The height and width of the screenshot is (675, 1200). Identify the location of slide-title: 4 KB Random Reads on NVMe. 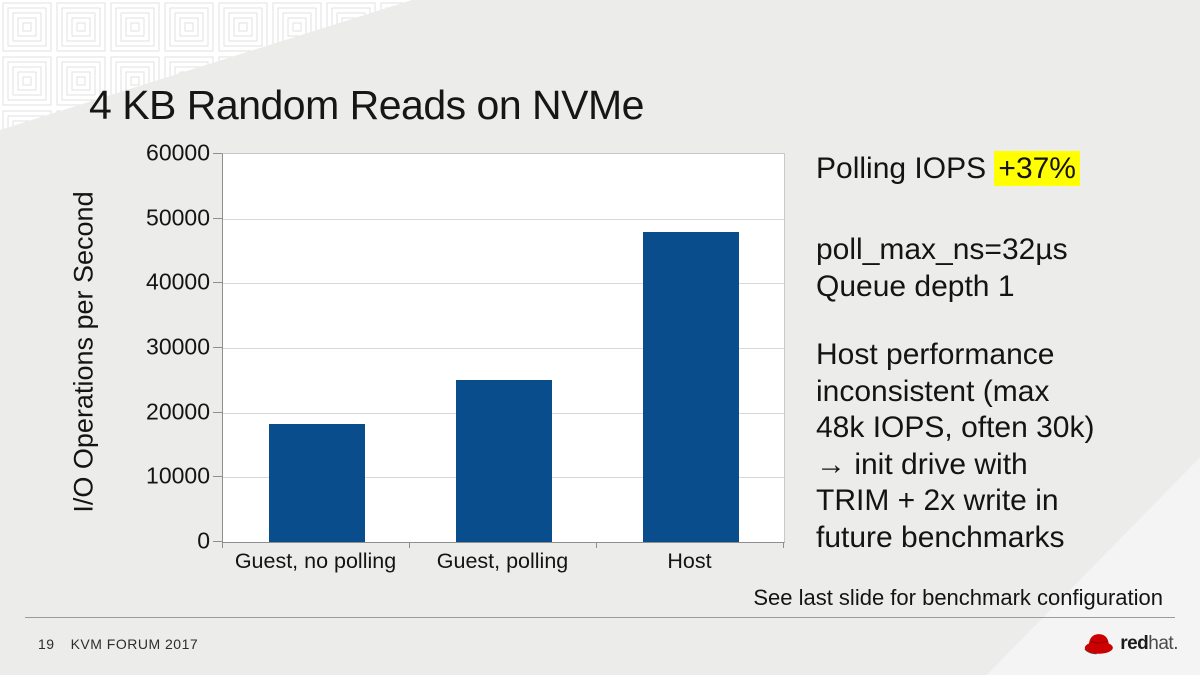
(366, 105).